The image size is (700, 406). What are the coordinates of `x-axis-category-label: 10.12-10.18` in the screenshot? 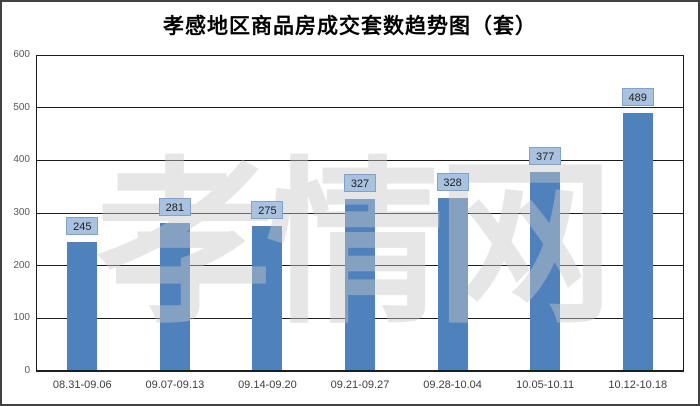 It's located at (638, 385).